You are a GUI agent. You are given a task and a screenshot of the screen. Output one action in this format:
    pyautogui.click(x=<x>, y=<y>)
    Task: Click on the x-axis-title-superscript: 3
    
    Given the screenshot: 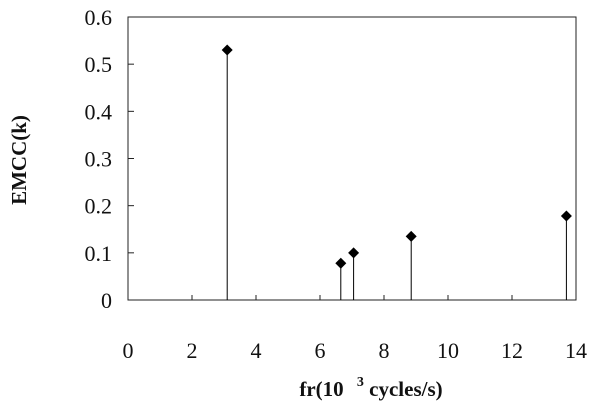 What is the action you would take?
    pyautogui.click(x=360, y=382)
    